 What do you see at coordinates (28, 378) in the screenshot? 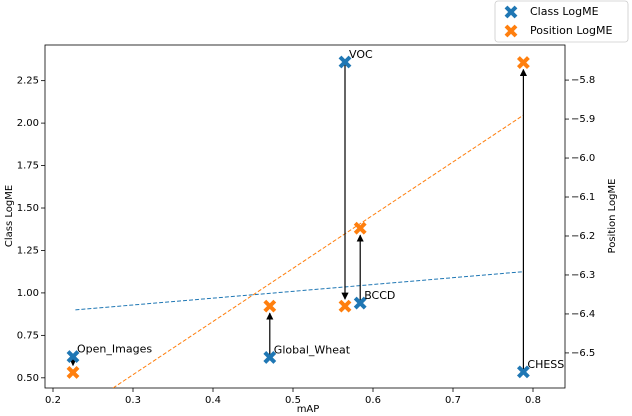
I see `y-tick-label: 0.50` at bounding box center [28, 378].